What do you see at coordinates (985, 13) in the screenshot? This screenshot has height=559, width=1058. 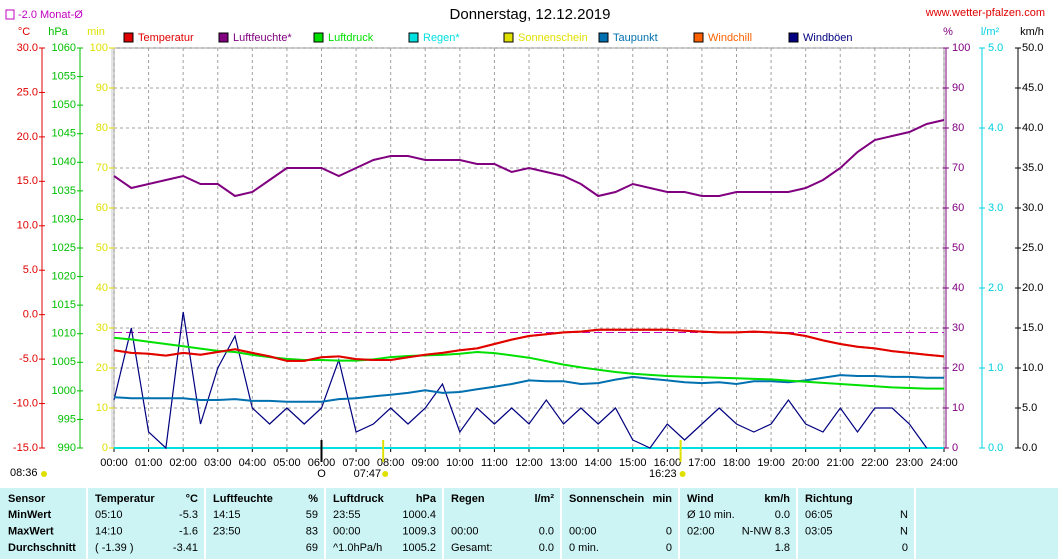 I see `site-url: www.wetter-pfalzen.com` at bounding box center [985, 13].